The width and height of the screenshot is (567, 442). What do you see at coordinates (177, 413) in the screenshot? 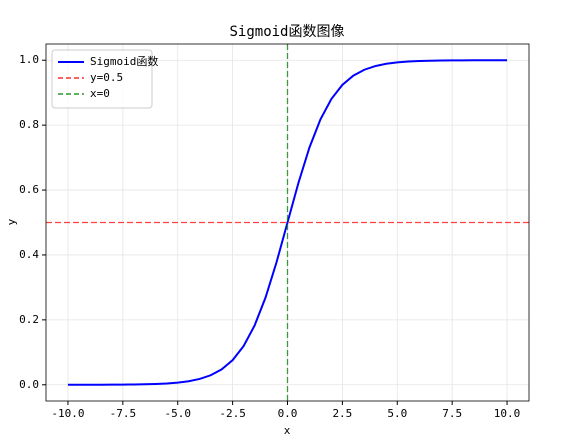
I see `x-tick-label: -5.0` at bounding box center [177, 413].